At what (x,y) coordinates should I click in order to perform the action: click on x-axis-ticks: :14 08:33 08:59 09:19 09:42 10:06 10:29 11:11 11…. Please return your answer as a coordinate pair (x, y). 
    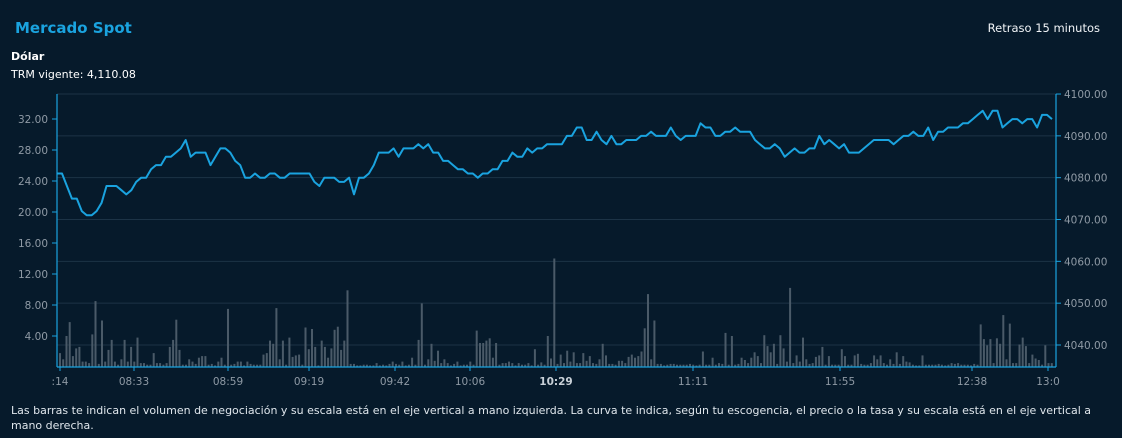
    Looking at the image, I should click on (556, 377).